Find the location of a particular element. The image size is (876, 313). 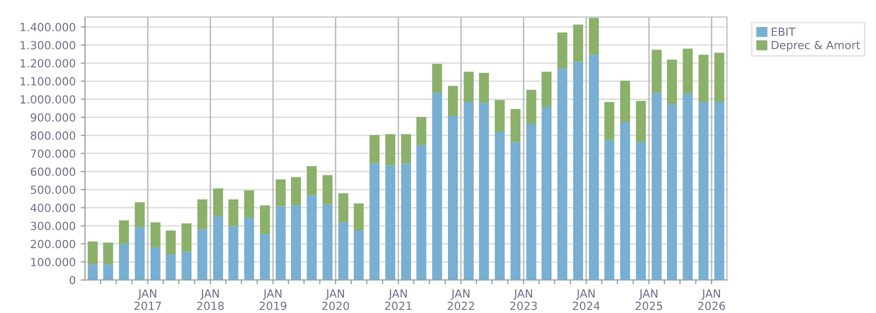

x-tick-label: JAN 2020 is located at coordinates (335, 299).